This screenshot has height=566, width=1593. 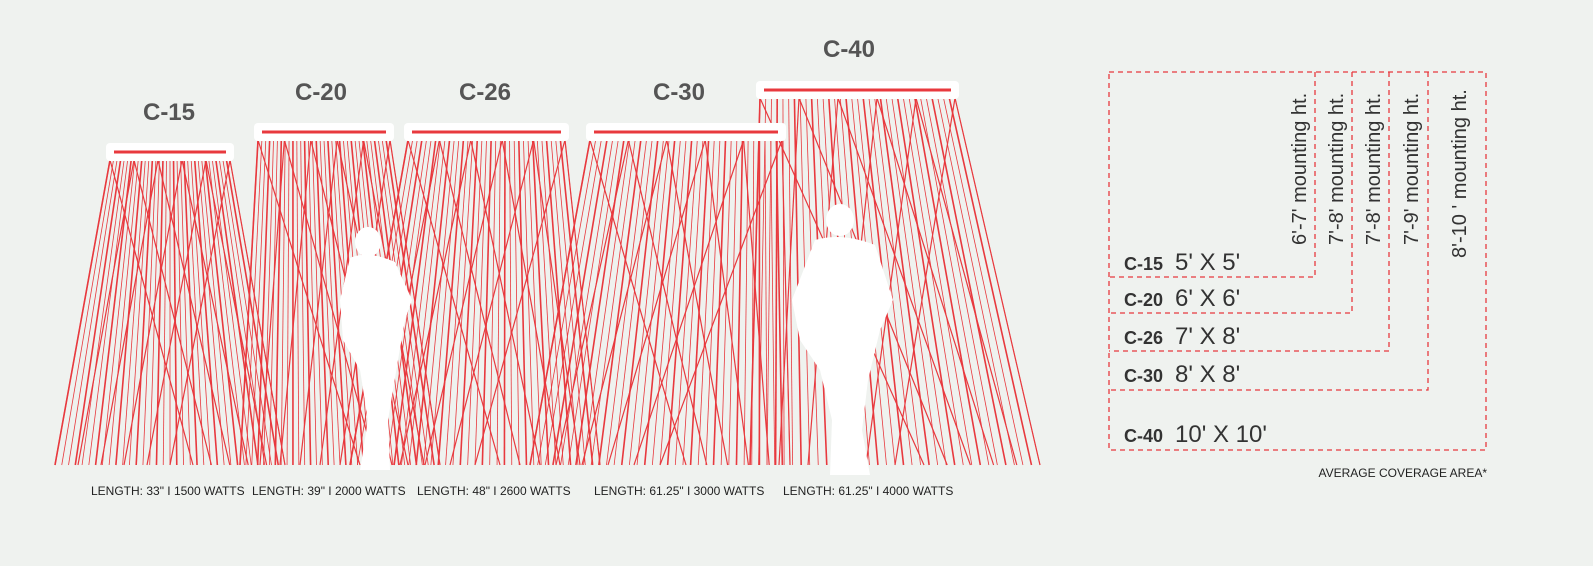 What do you see at coordinates (321, 92) in the screenshot?
I see `heater-label: C-20` at bounding box center [321, 92].